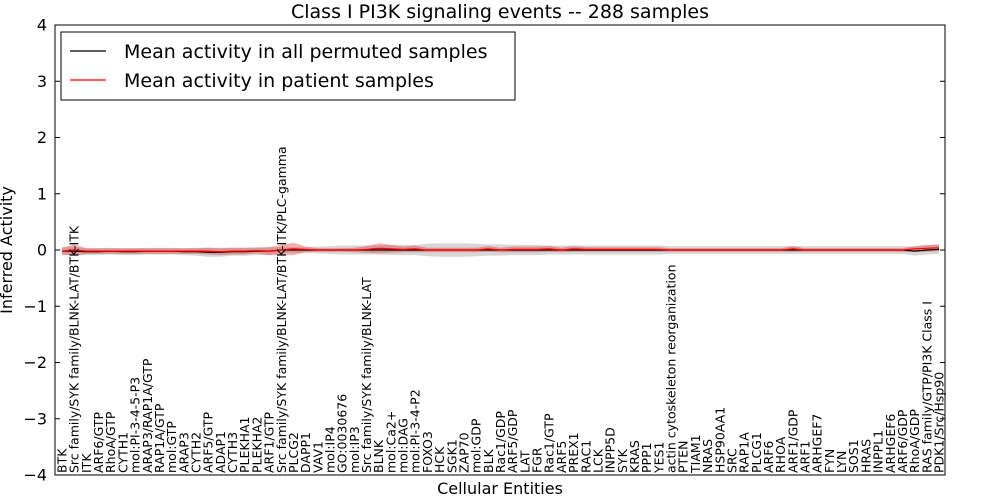 This screenshot has height=500, width=1000. What do you see at coordinates (232, 452) in the screenshot?
I see `x-category-label: CYTH3` at bounding box center [232, 452].